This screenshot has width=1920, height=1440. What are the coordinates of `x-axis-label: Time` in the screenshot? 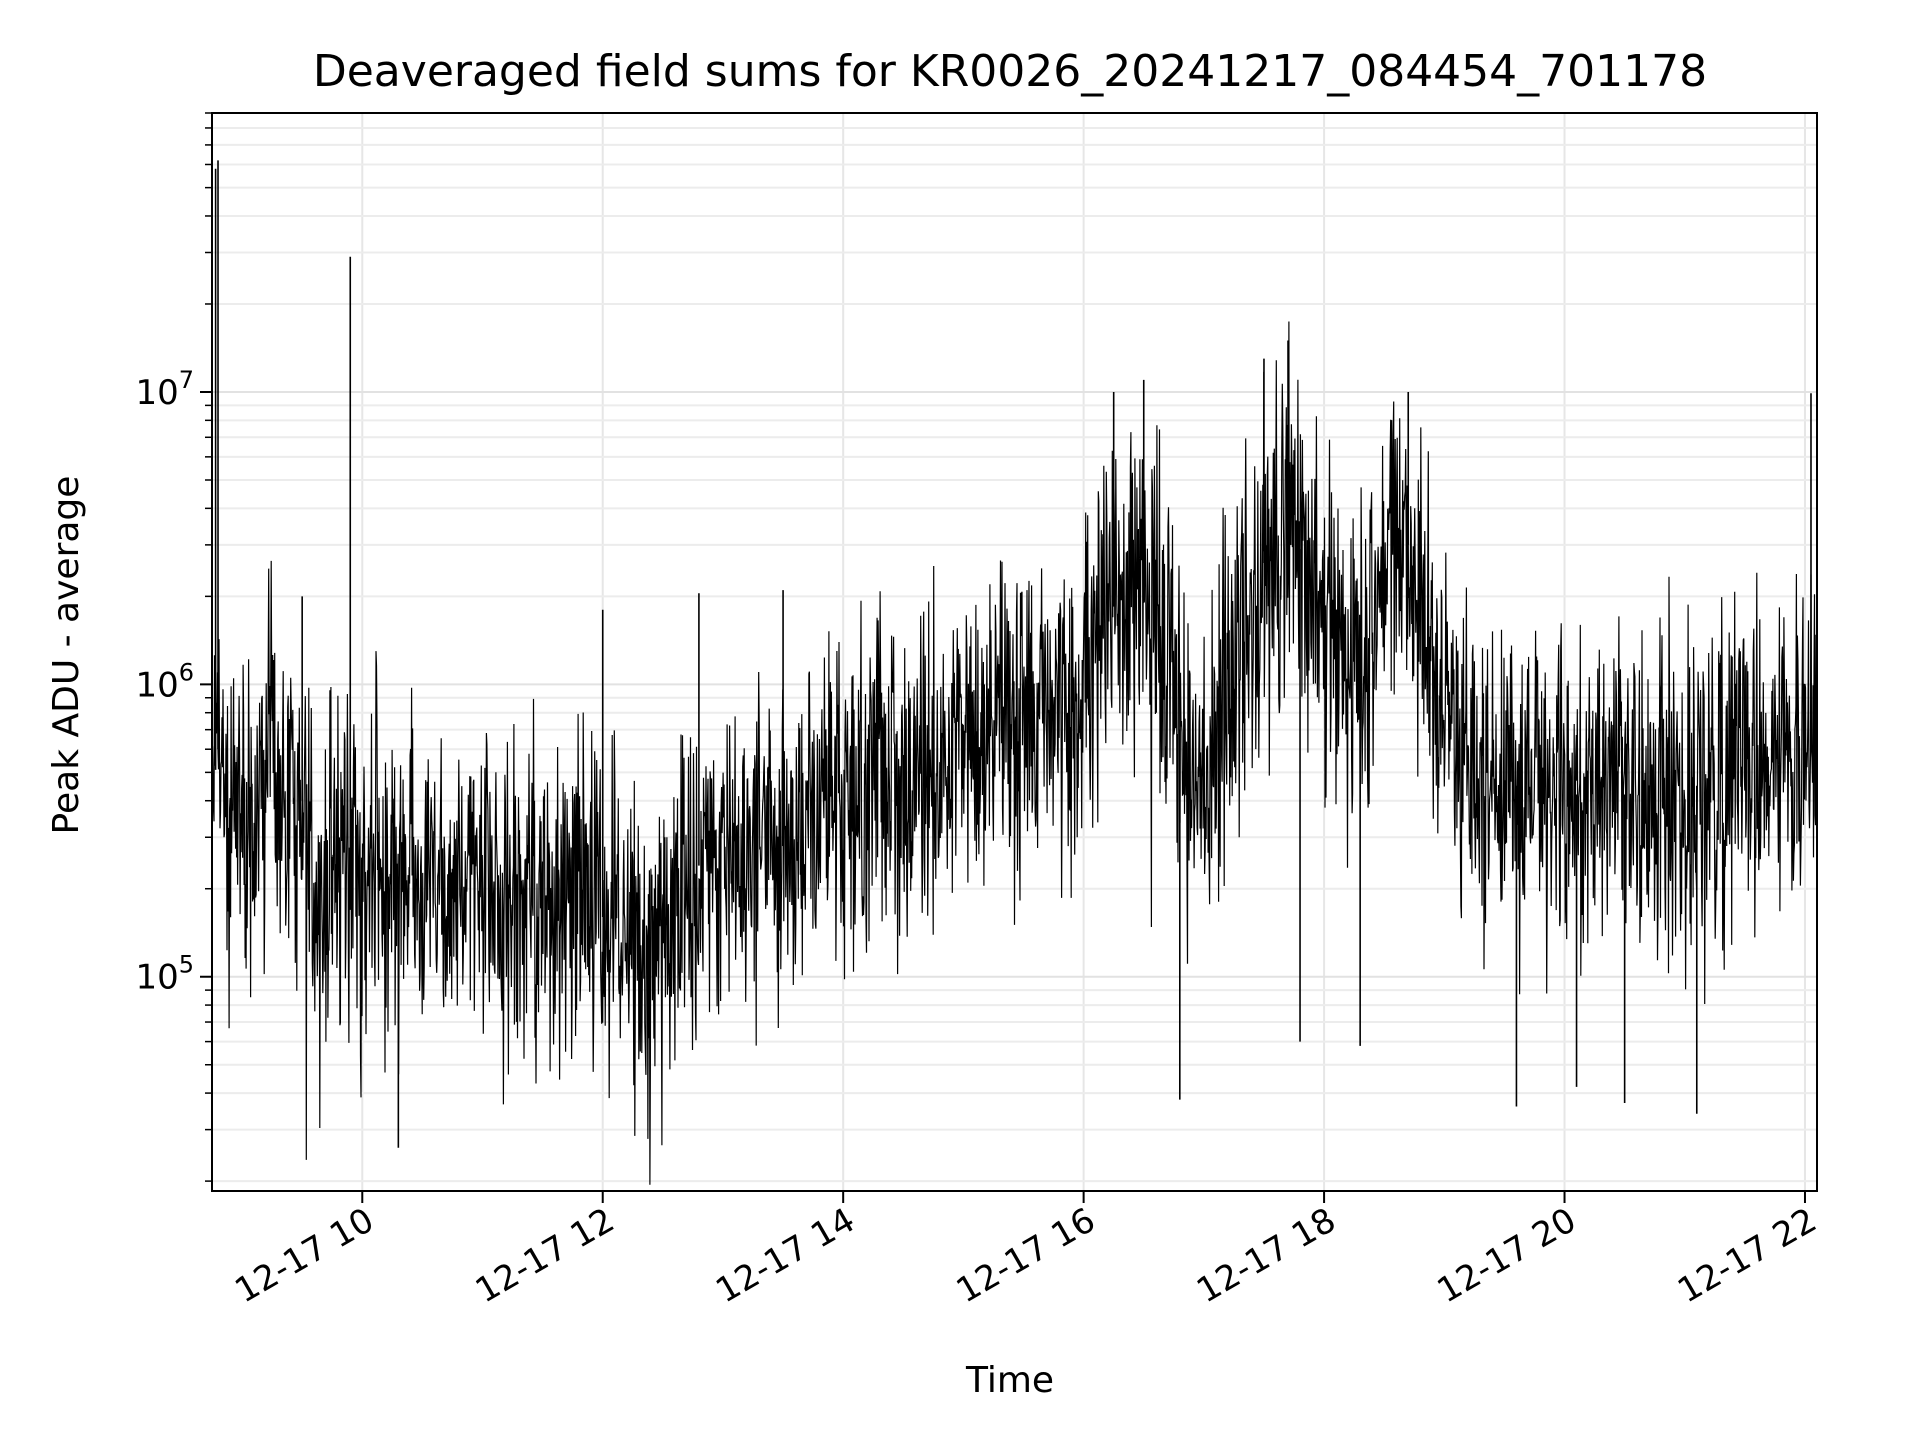 It's located at (1009, 1380).